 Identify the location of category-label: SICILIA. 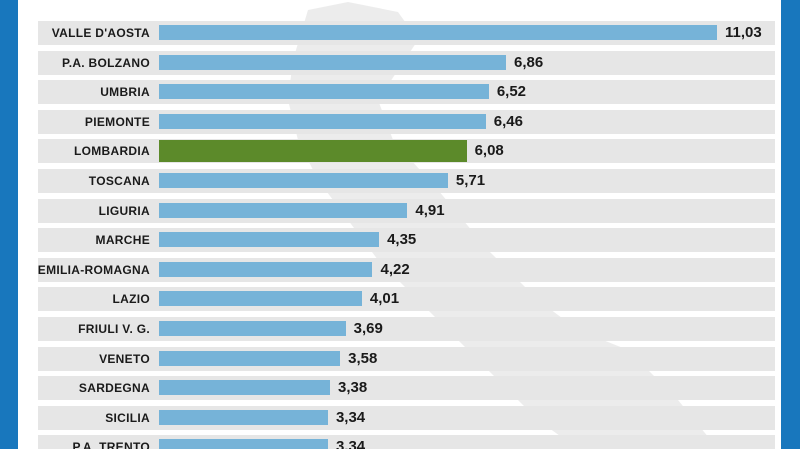
(127, 417).